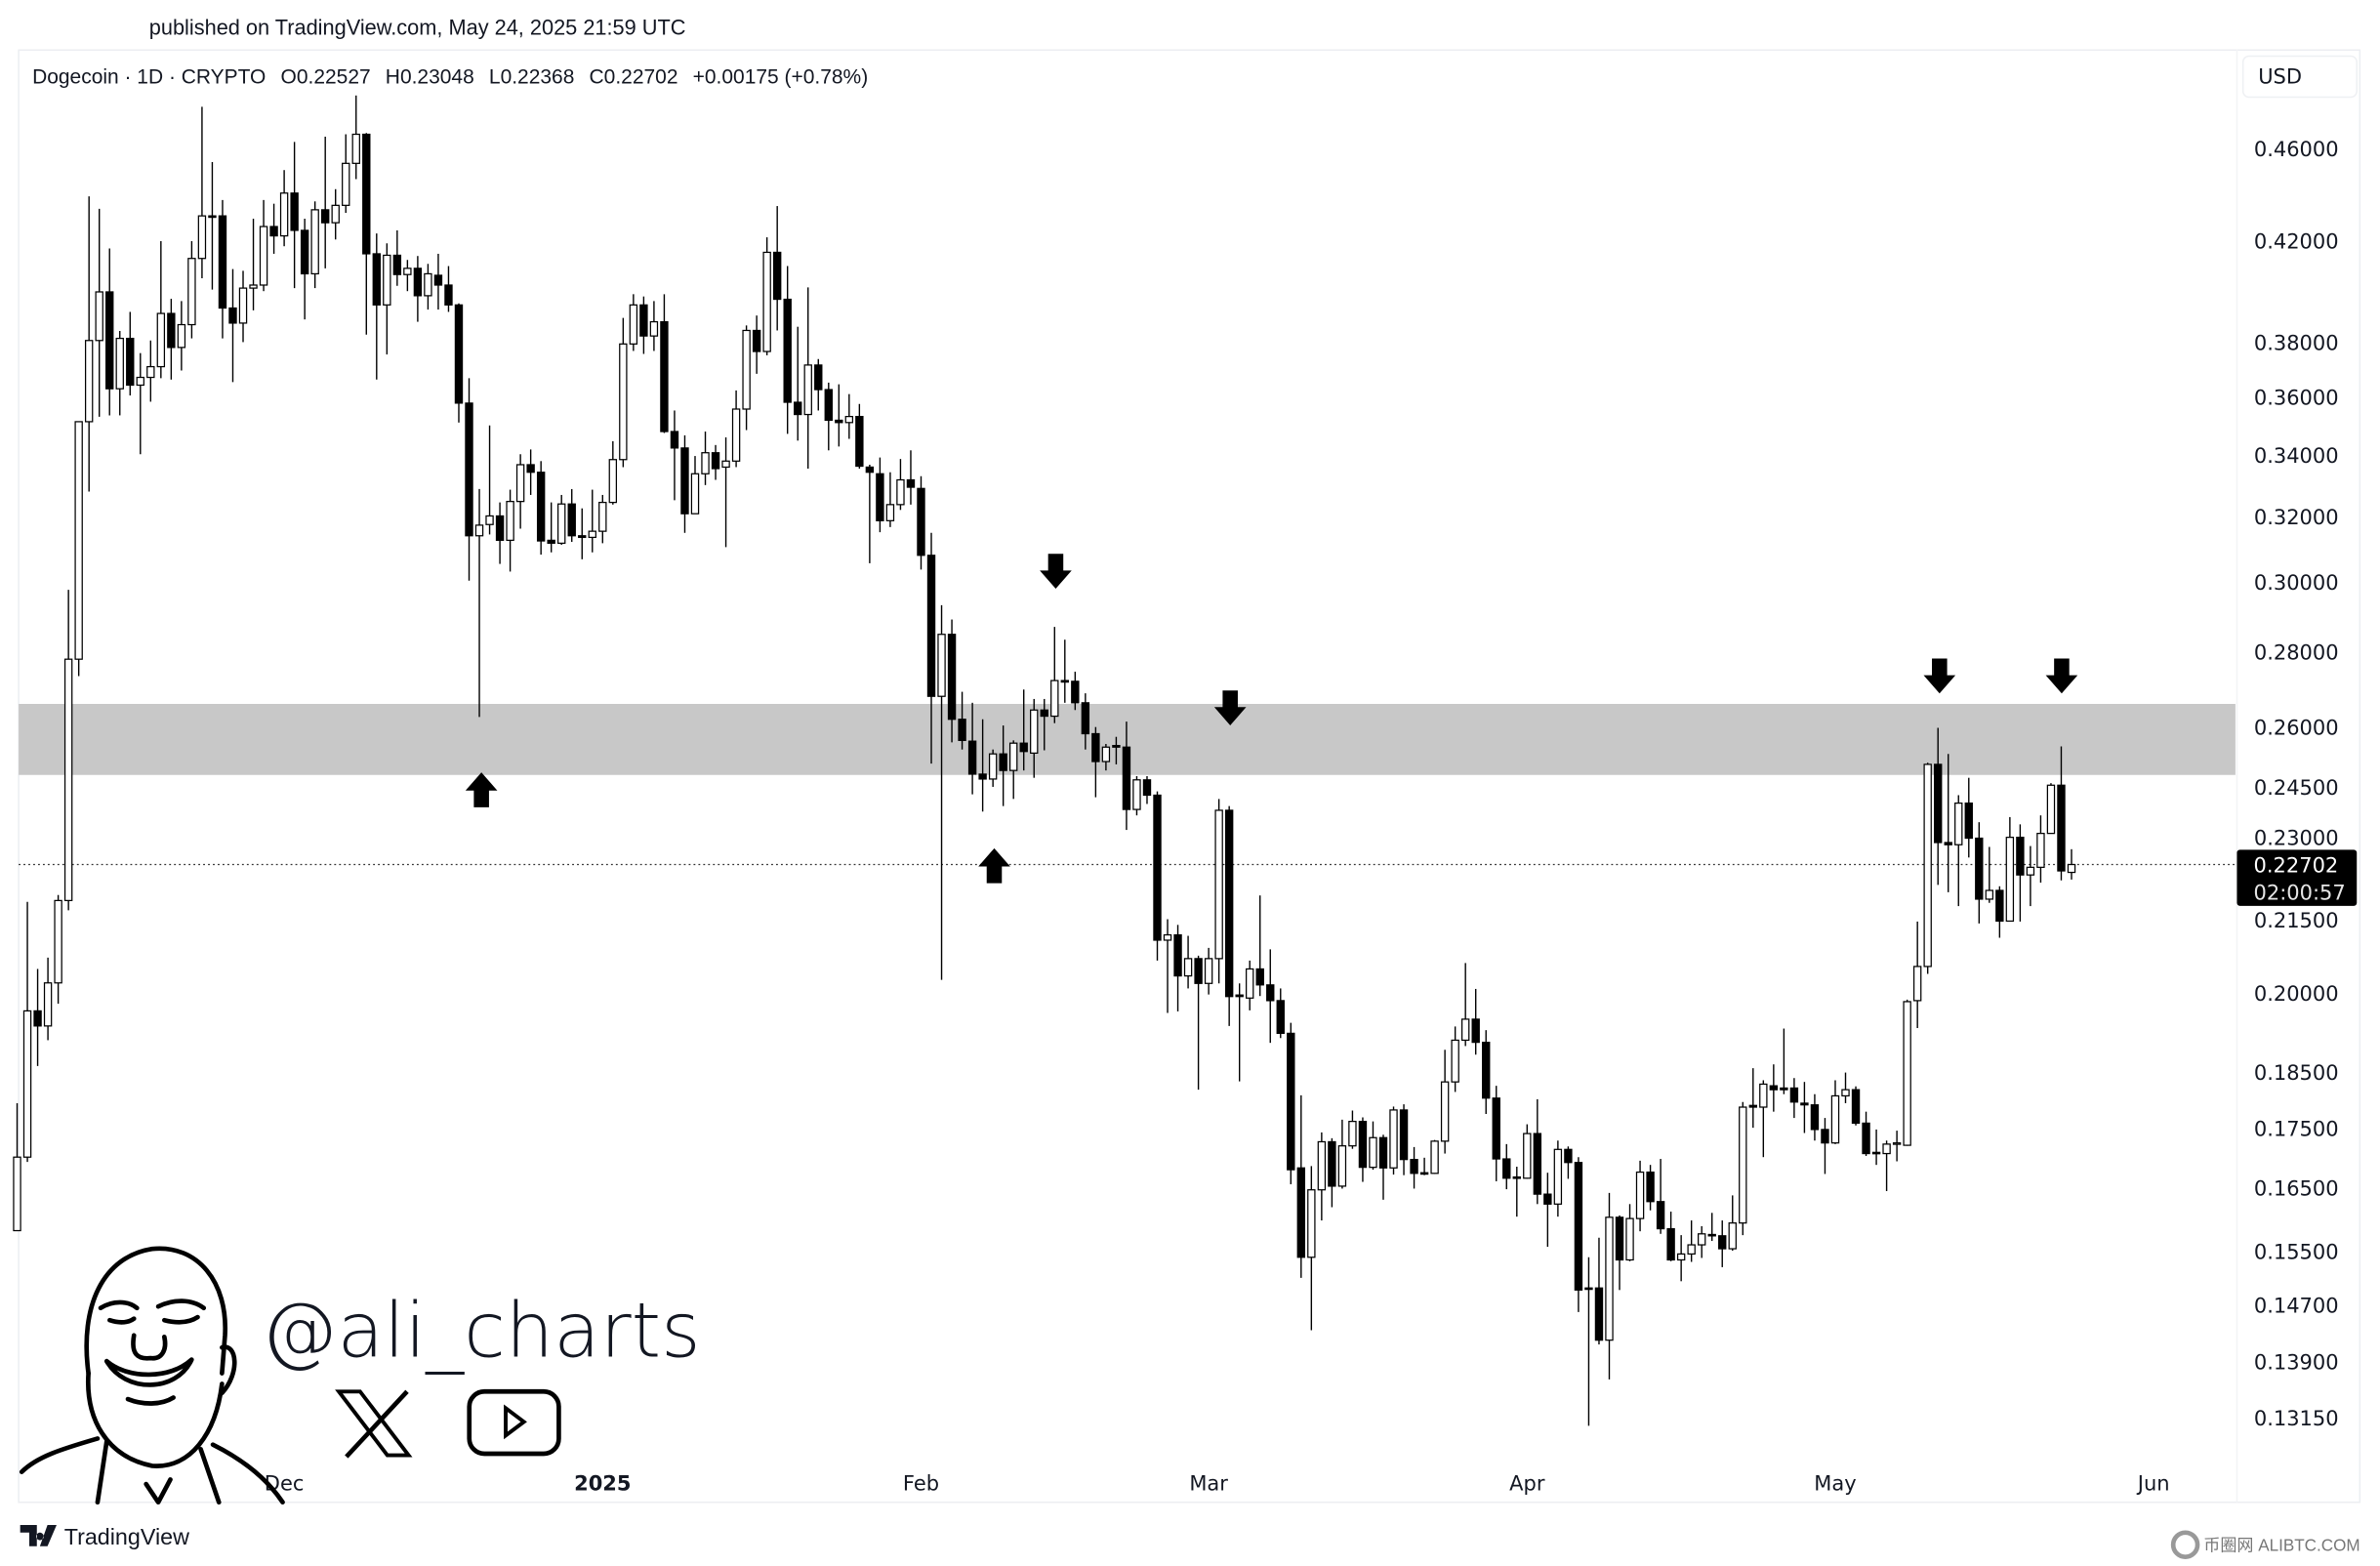  I want to click on time-axis: Dec 2025 Feb Mar Apr May Jun, so click(1217, 1483).